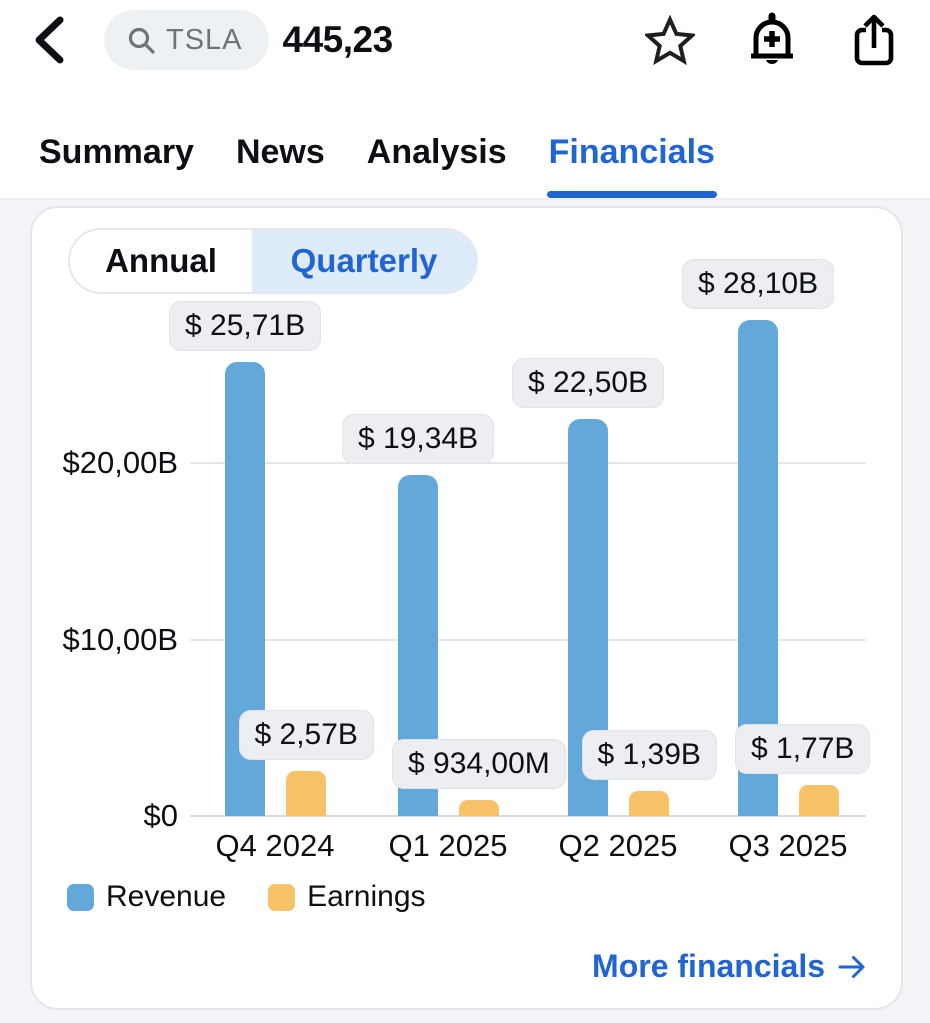  I want to click on legend-item-revenue: Revenue, so click(146, 897).